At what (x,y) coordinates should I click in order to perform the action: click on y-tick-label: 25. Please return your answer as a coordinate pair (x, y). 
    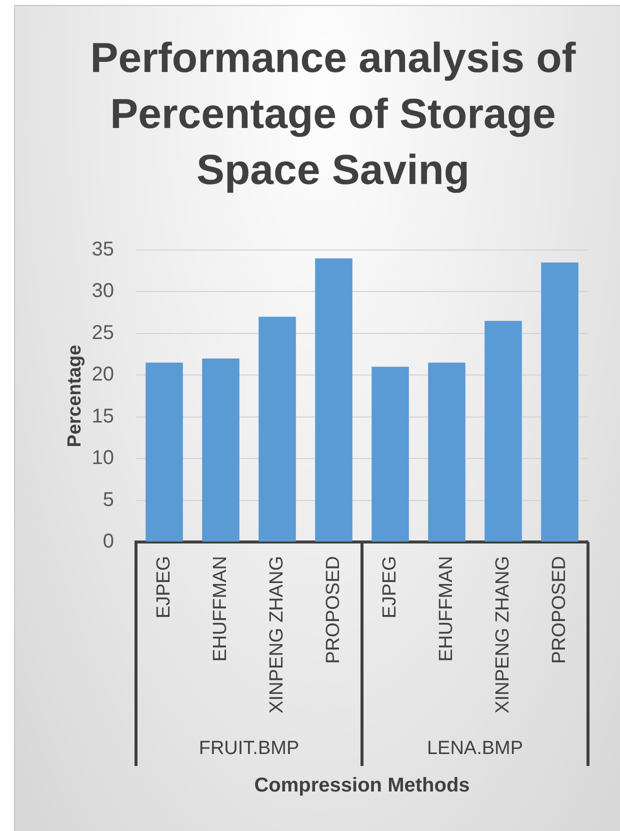
    Looking at the image, I should click on (103, 333).